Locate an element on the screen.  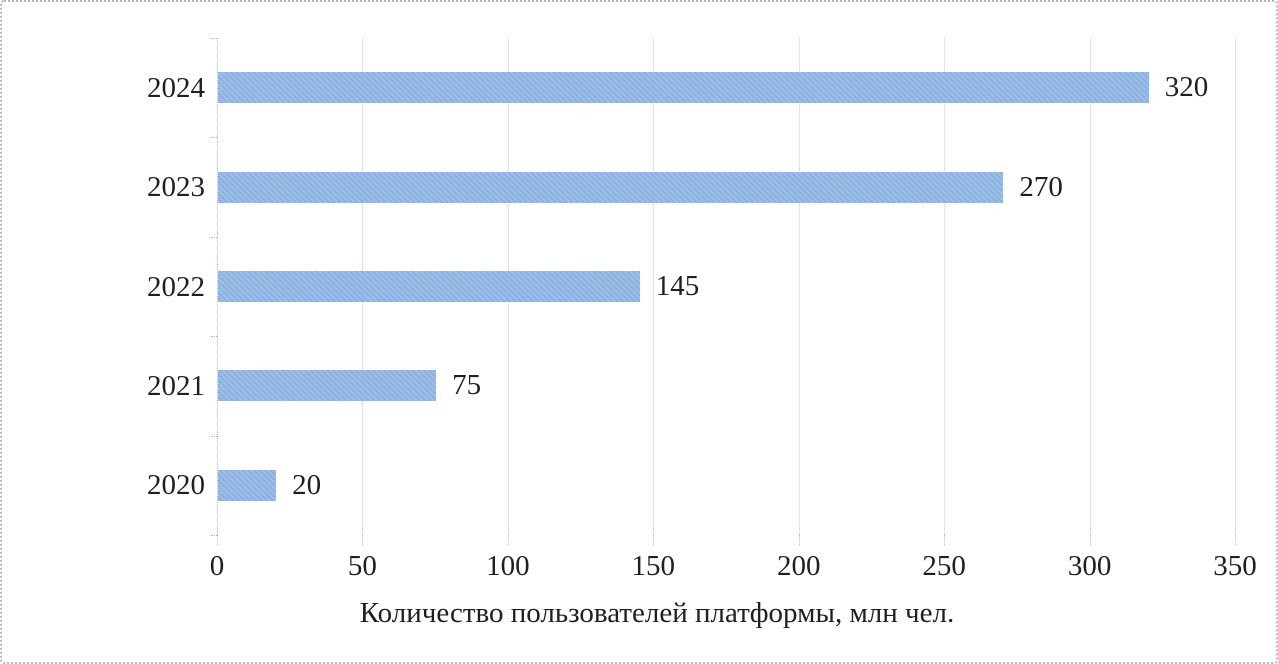
x-tick-label: 250 is located at coordinates (944, 566).